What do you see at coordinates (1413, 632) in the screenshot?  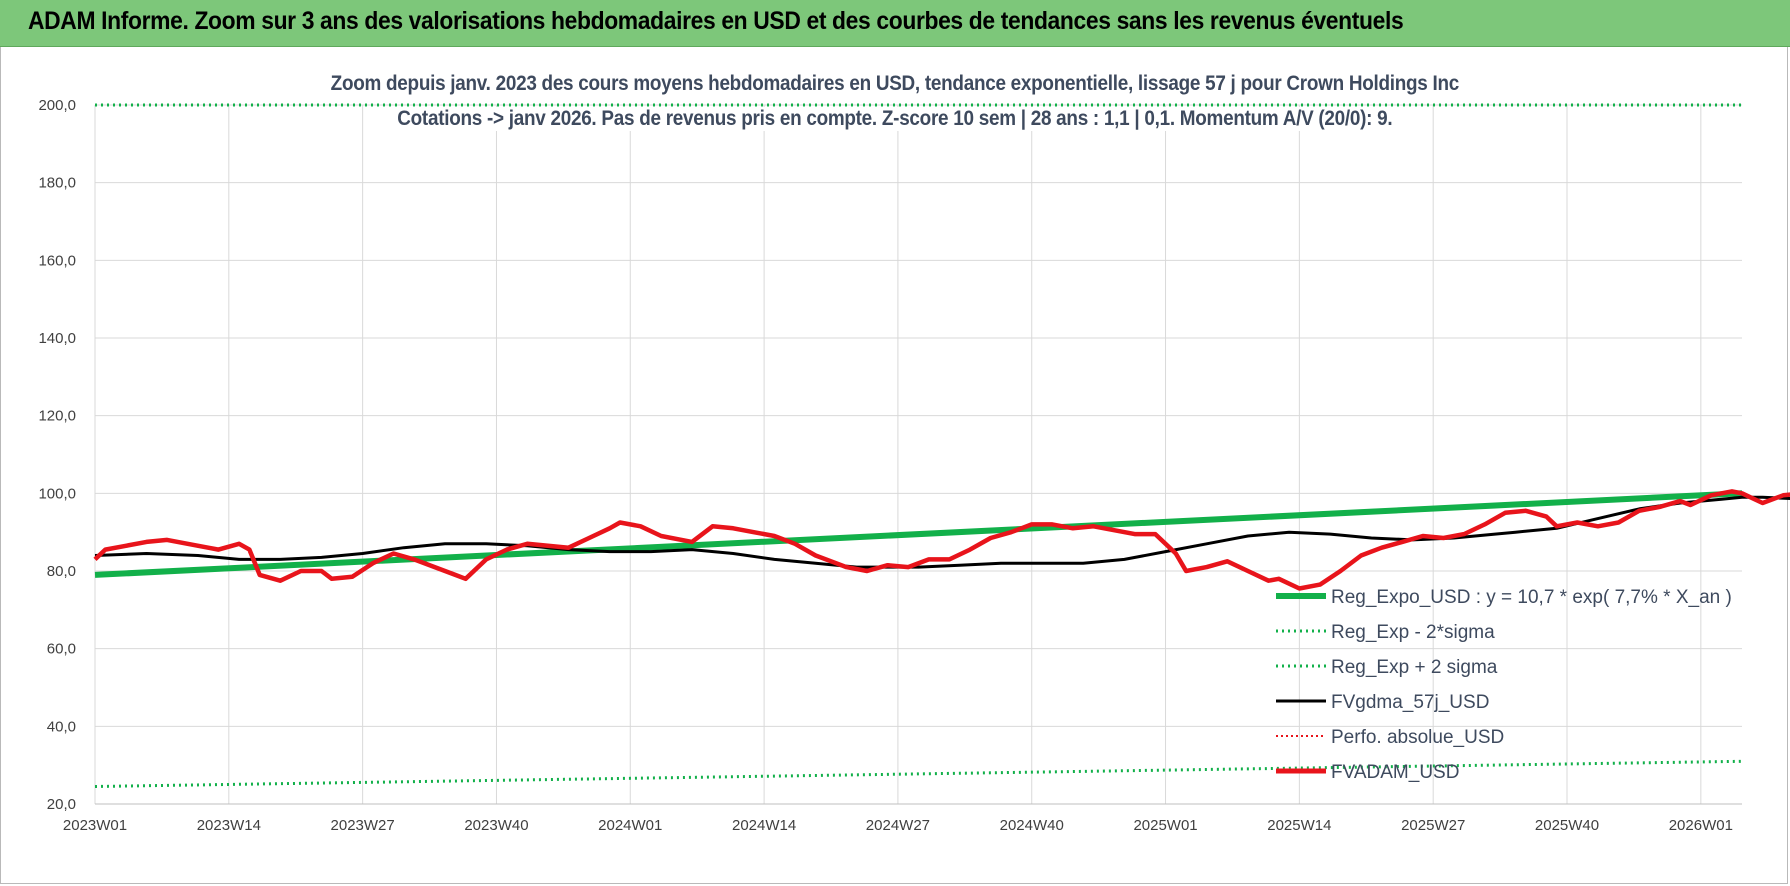 I see `legend-label: Reg_Exp - 2*sigma` at bounding box center [1413, 632].